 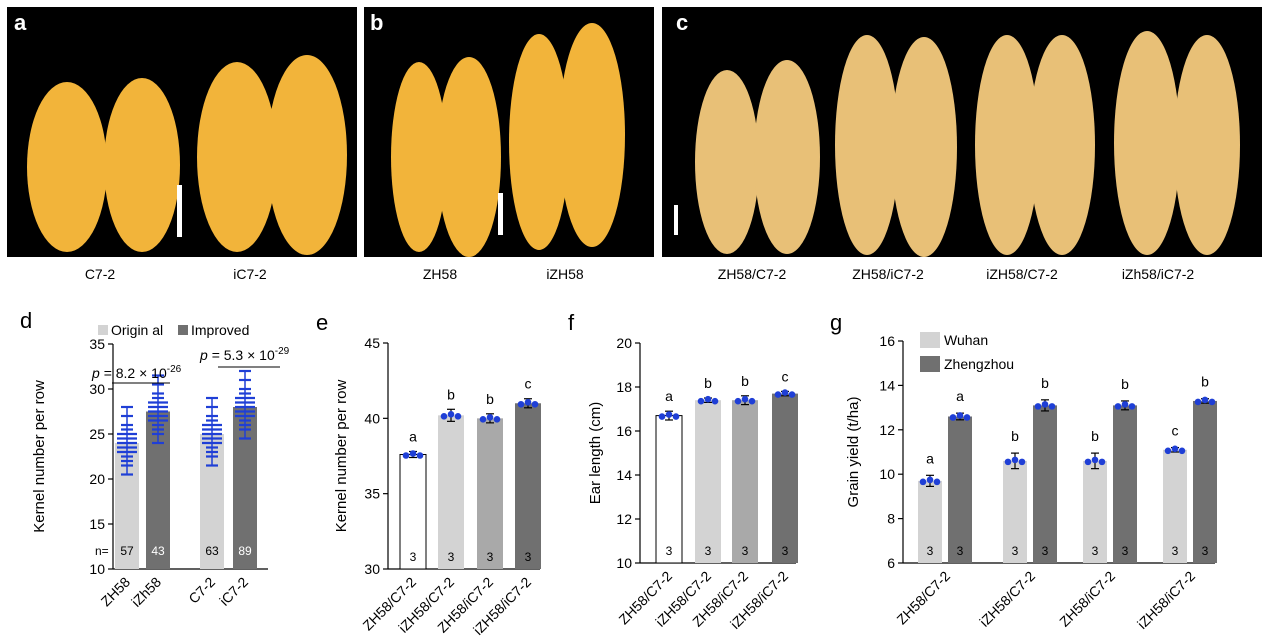 I want to click on photo-panel-a, so click(x=182, y=132).